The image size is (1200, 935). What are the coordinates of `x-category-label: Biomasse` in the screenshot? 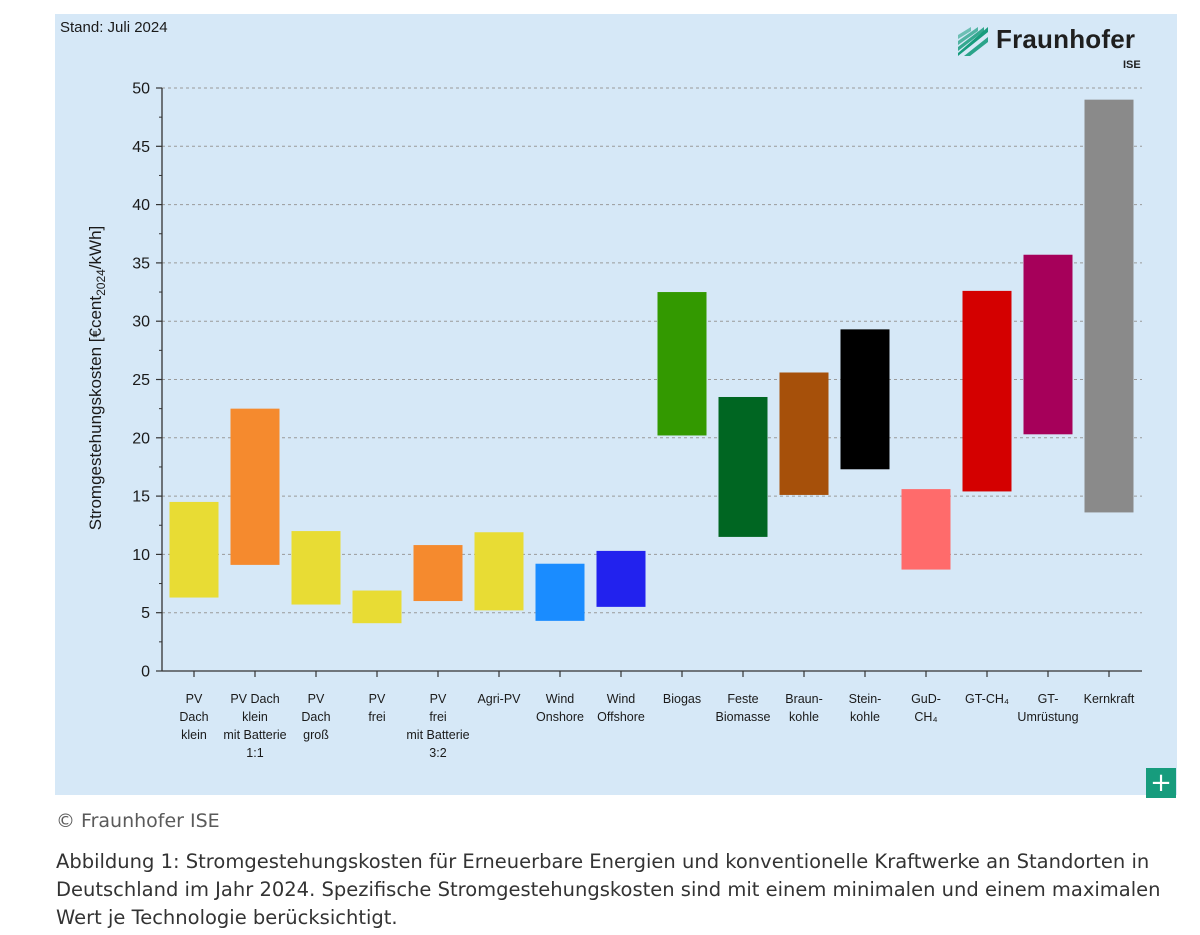 It's located at (743, 717).